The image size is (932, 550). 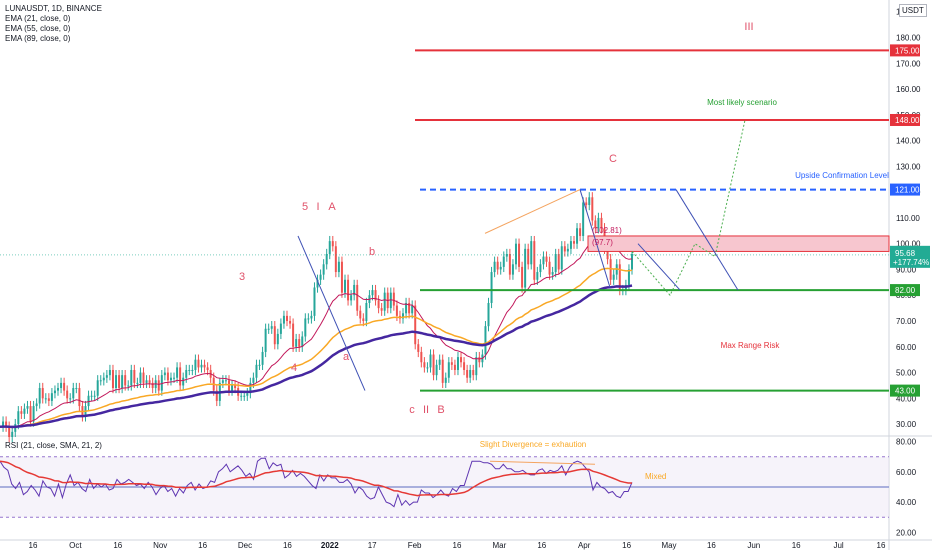 I want to click on level-tag-label: 121.00, so click(x=907, y=190).